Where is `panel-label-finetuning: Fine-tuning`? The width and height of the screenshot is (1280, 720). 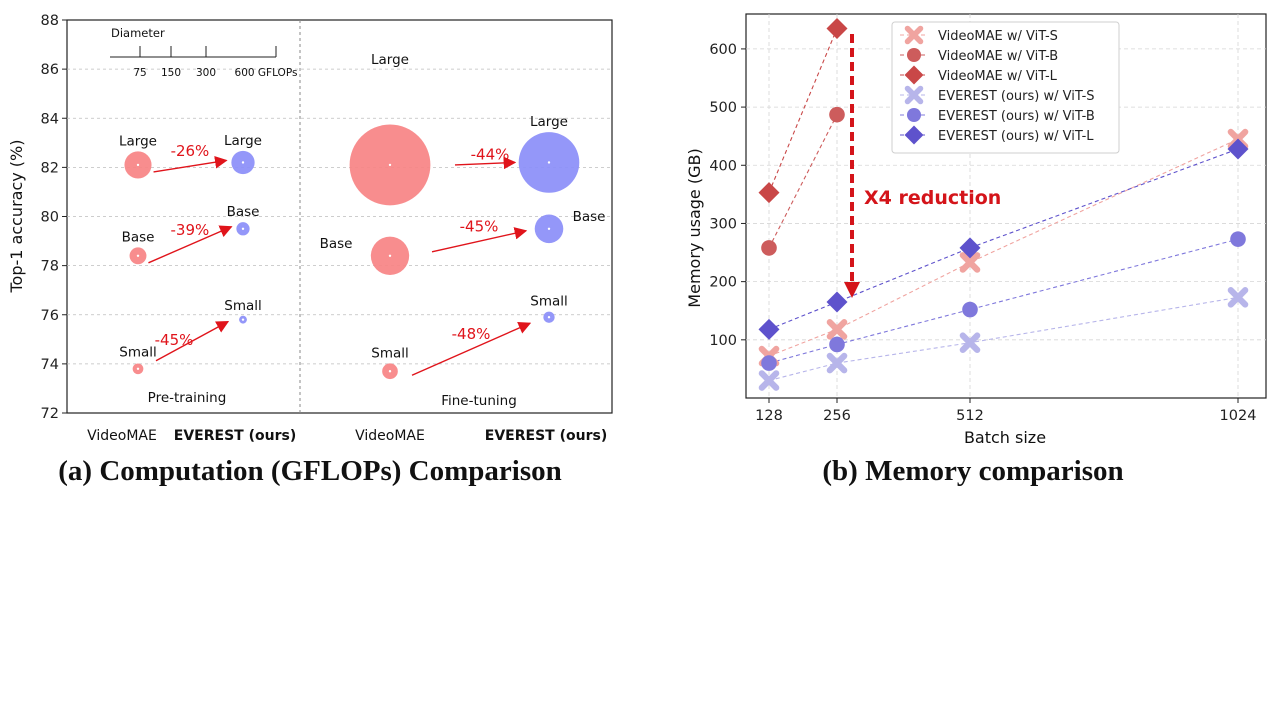 panel-label-finetuning: Fine-tuning is located at coordinates (479, 401).